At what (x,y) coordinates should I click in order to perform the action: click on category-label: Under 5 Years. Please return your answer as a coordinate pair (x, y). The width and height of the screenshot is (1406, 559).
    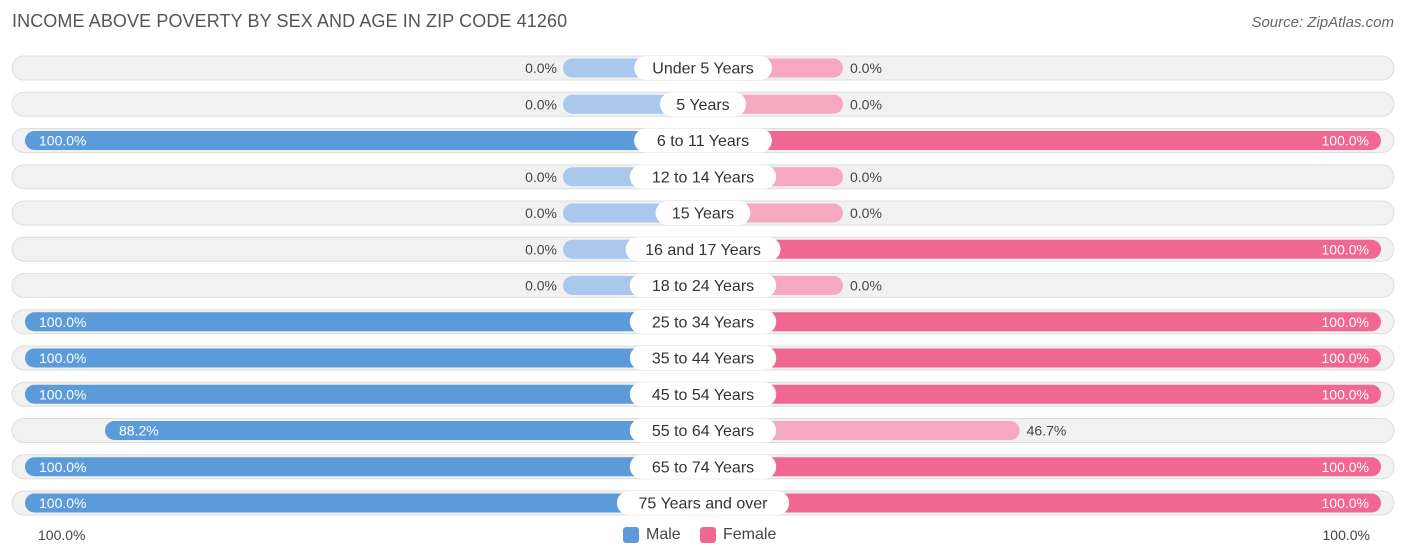
    Looking at the image, I should click on (702, 69).